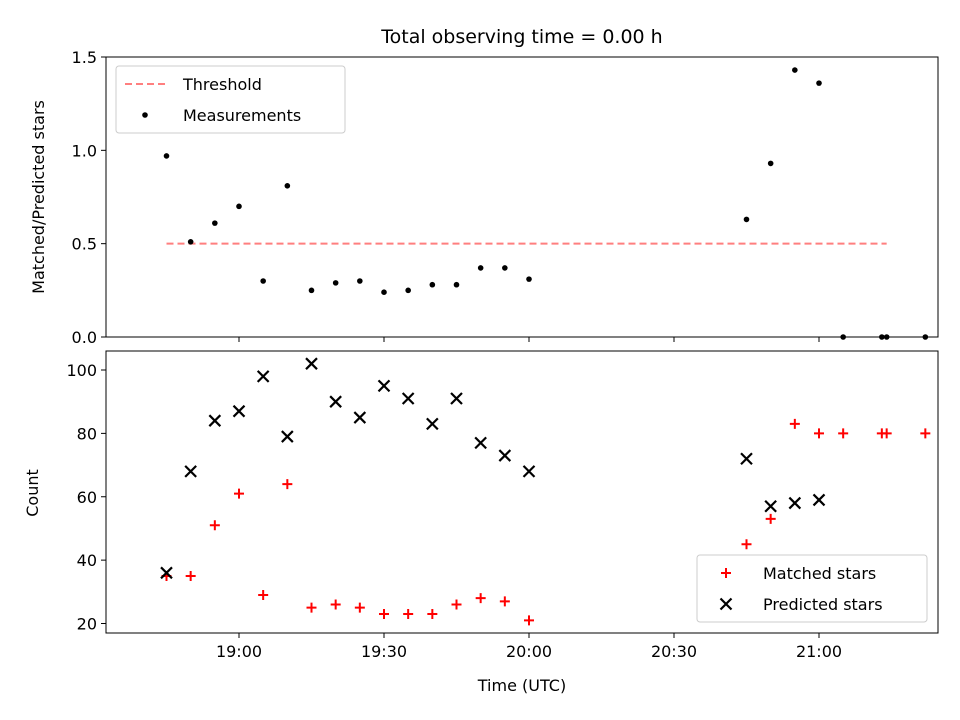 The width and height of the screenshot is (960, 720). I want to click on panel1-x-tick-label: 20:30, so click(674, 651).